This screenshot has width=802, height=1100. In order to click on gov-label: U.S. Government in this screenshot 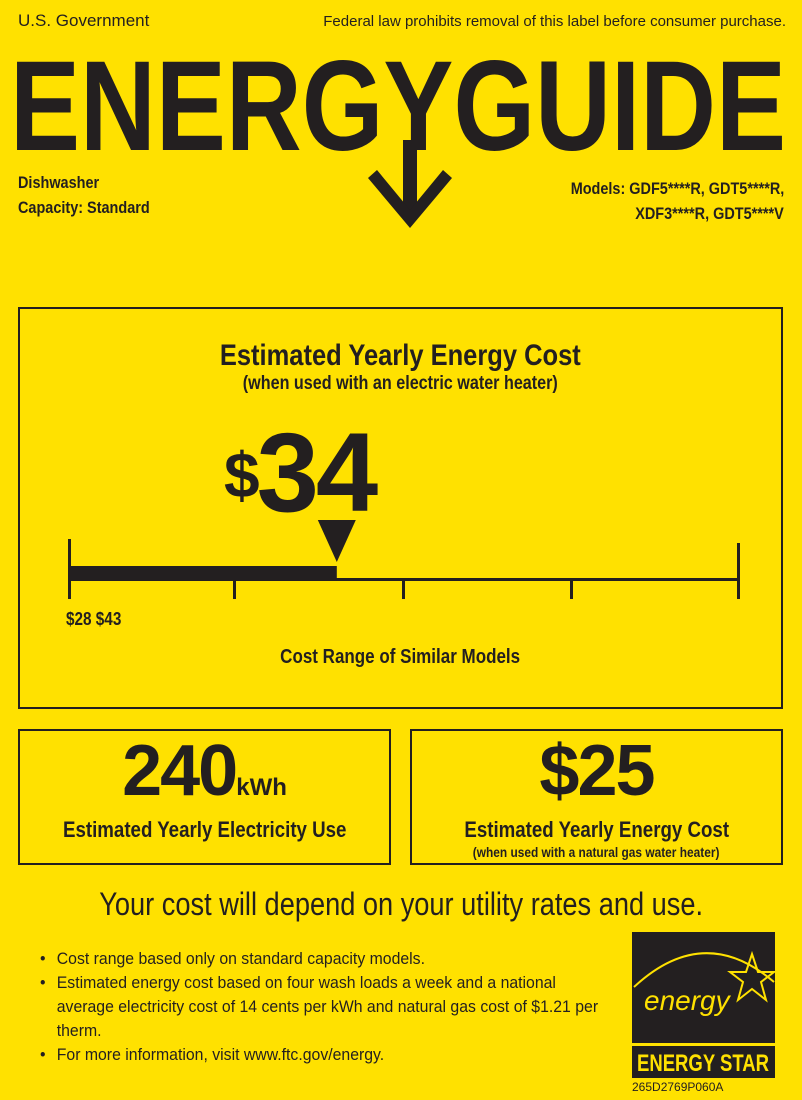, I will do `click(84, 20)`.